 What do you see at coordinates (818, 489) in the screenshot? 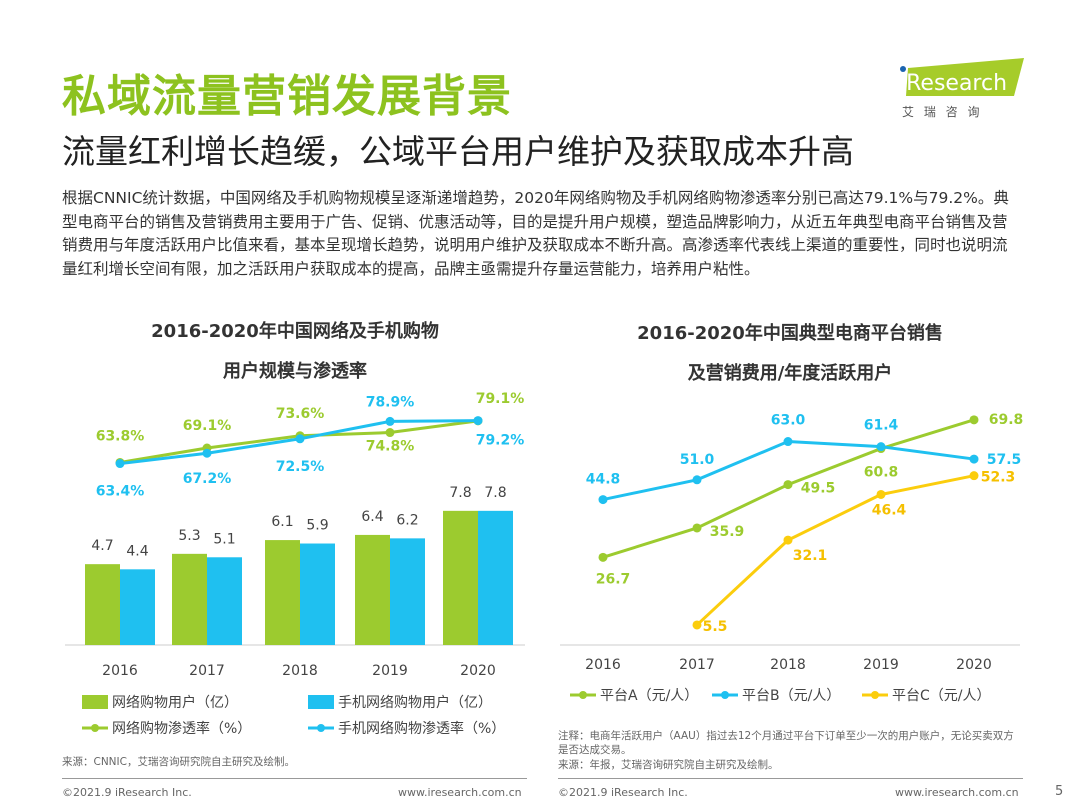
I see `line-label: 49.5` at bounding box center [818, 489].